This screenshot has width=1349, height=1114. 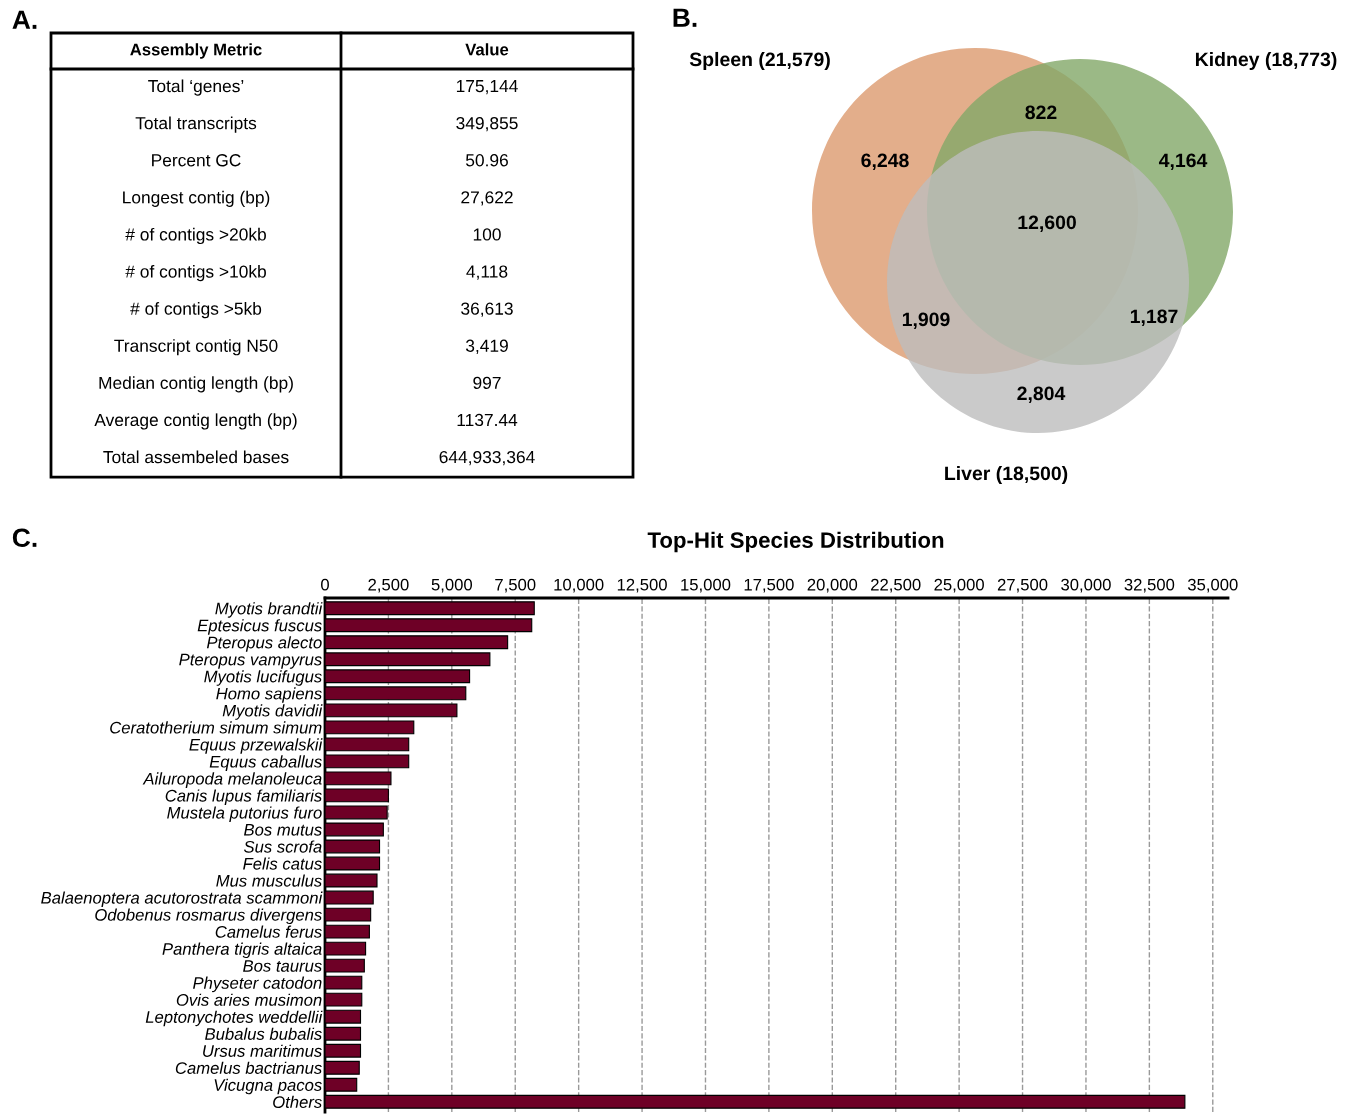 I want to click on y-tick-label: Leptonychotes weddellii, so click(x=234, y=1018).